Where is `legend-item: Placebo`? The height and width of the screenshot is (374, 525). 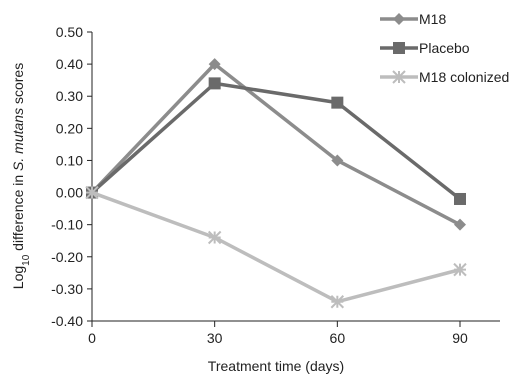 legend-item: Placebo is located at coordinates (425, 48).